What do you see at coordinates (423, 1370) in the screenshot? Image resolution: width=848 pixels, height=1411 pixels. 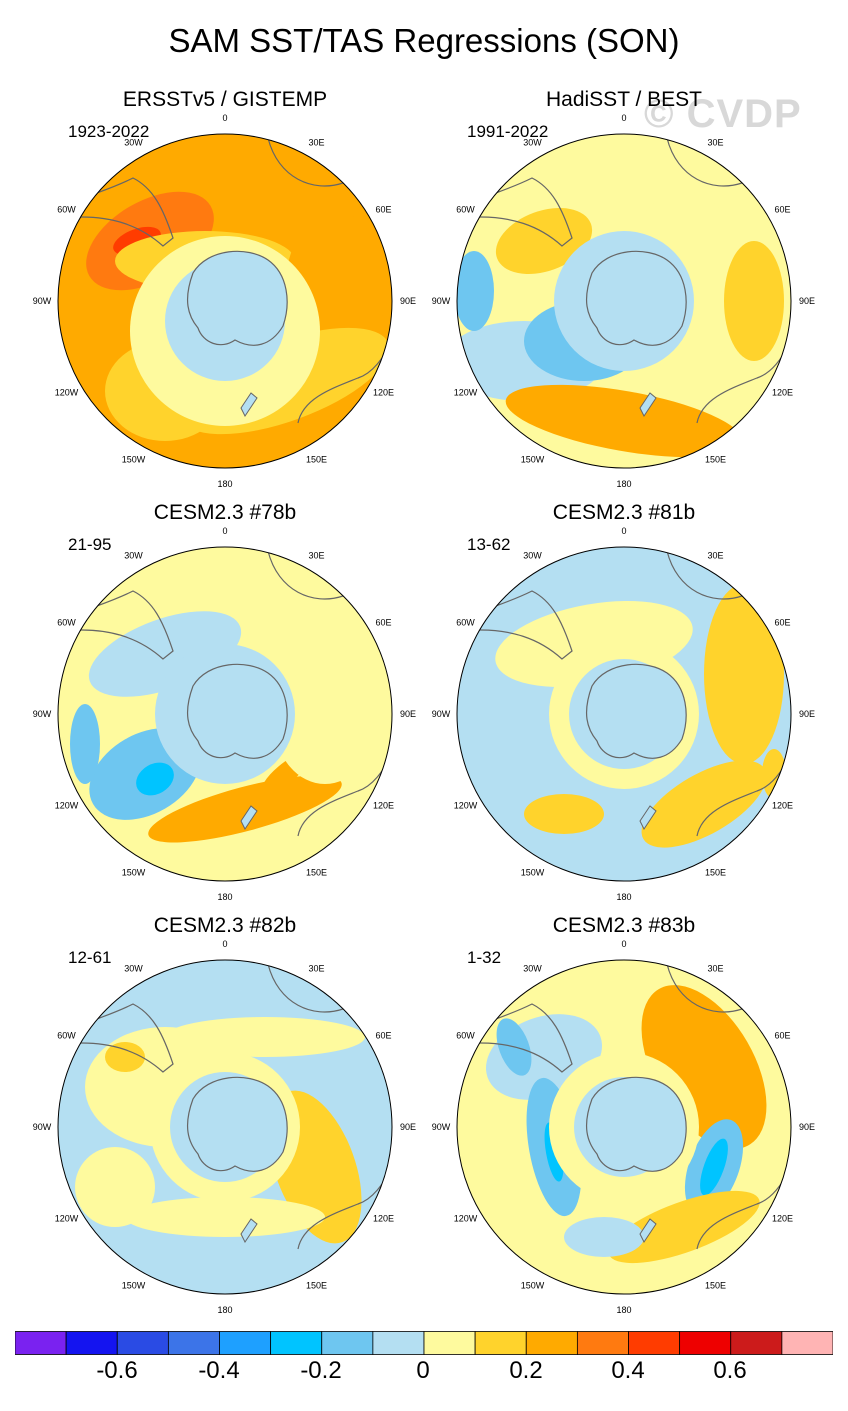 I see `colorbar-label: 0` at bounding box center [423, 1370].